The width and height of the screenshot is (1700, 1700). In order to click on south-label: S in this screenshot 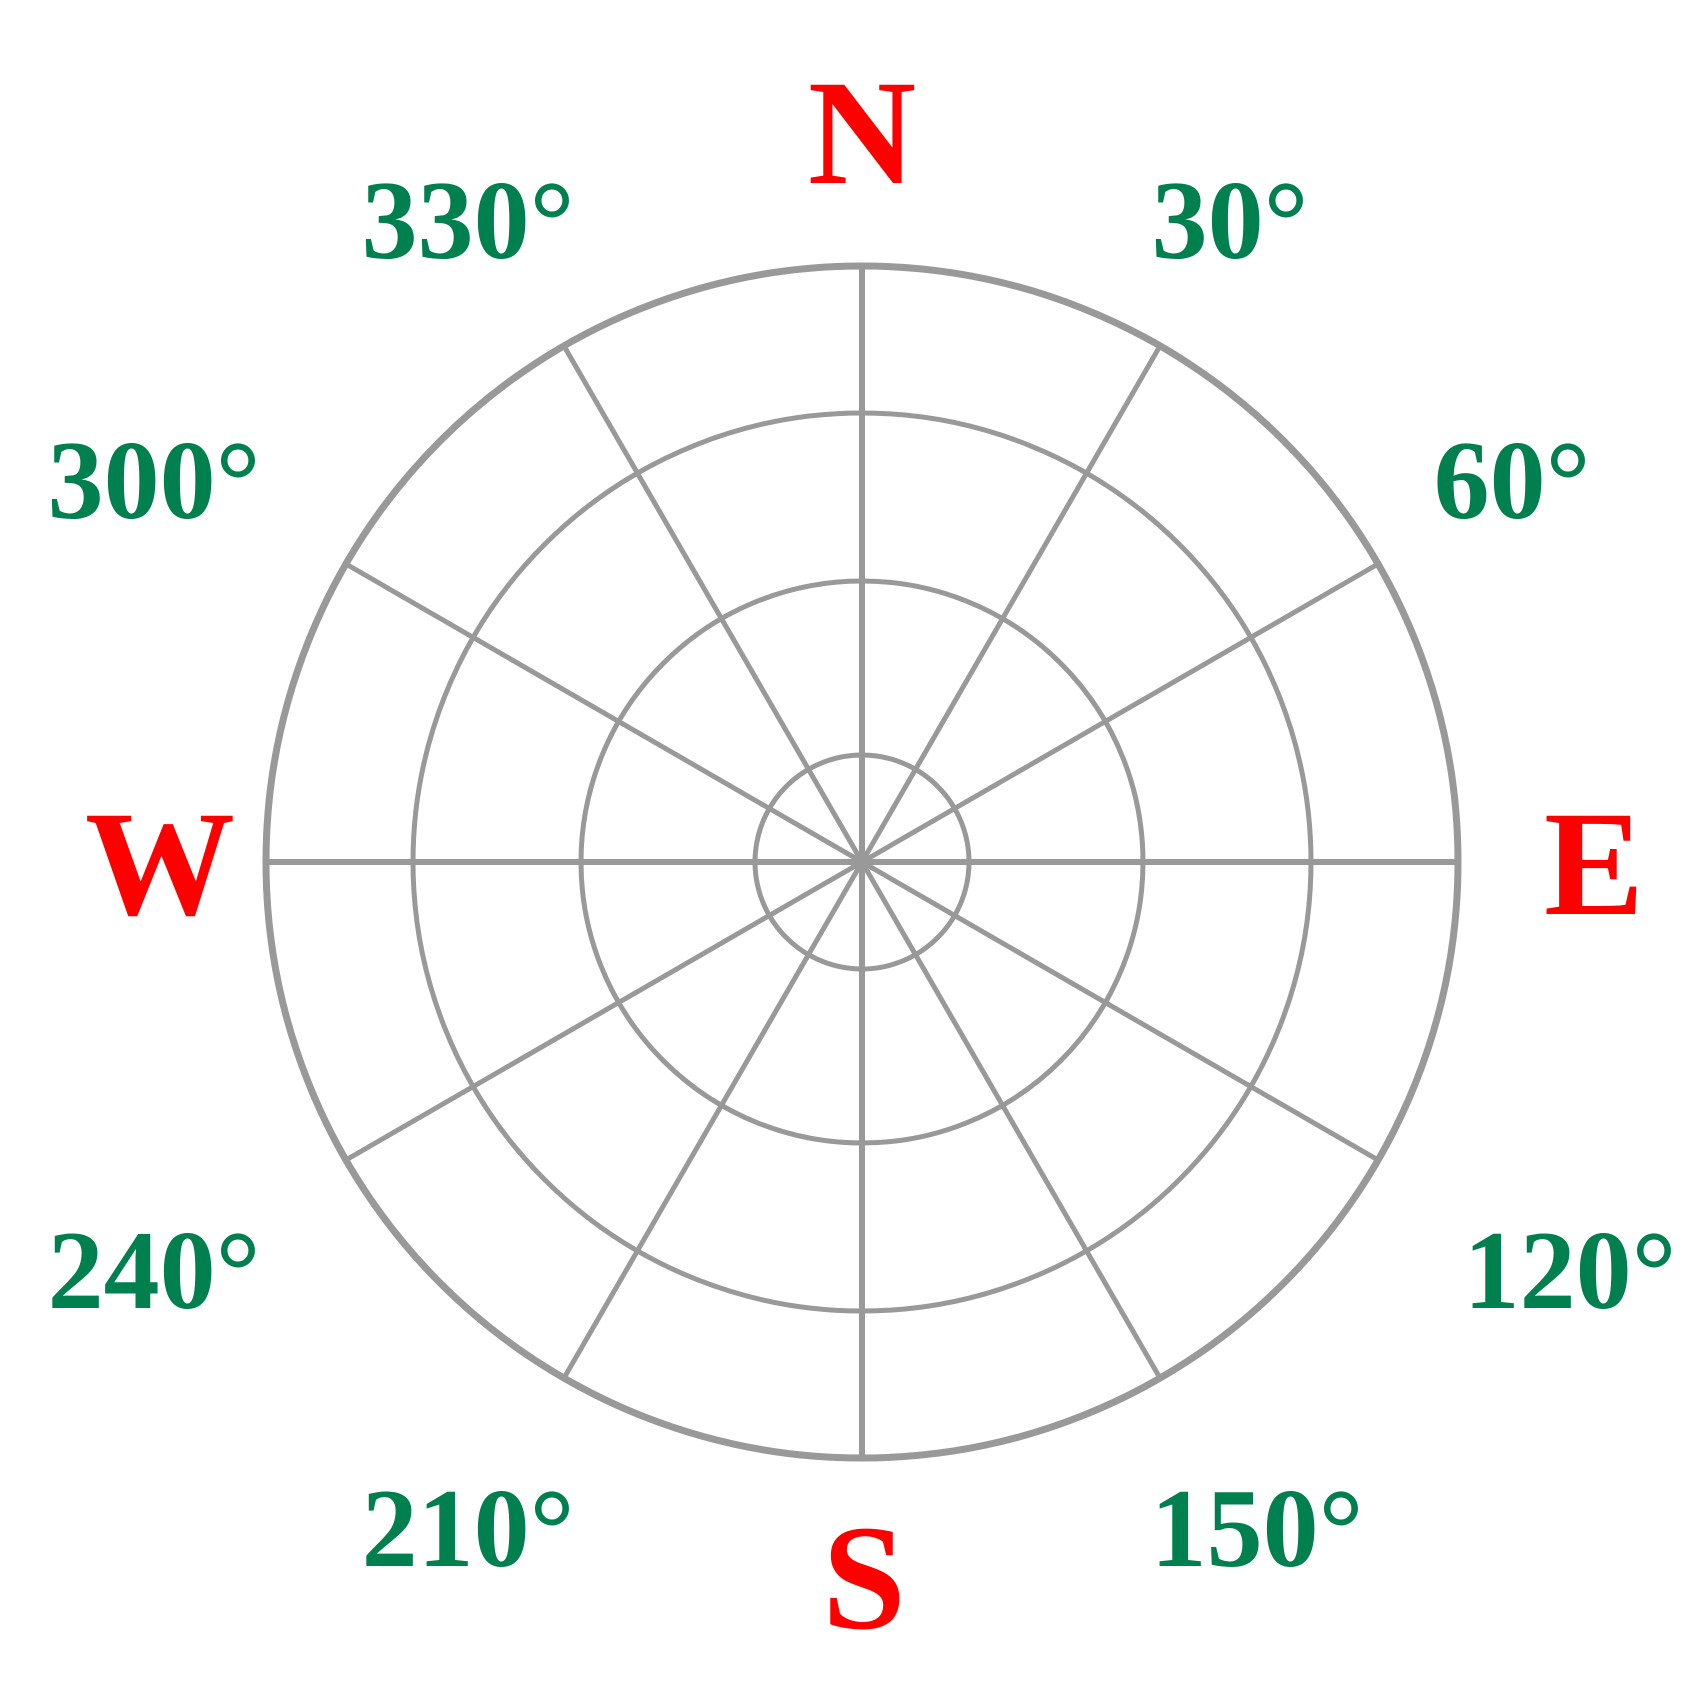, I will do `click(863, 1578)`.